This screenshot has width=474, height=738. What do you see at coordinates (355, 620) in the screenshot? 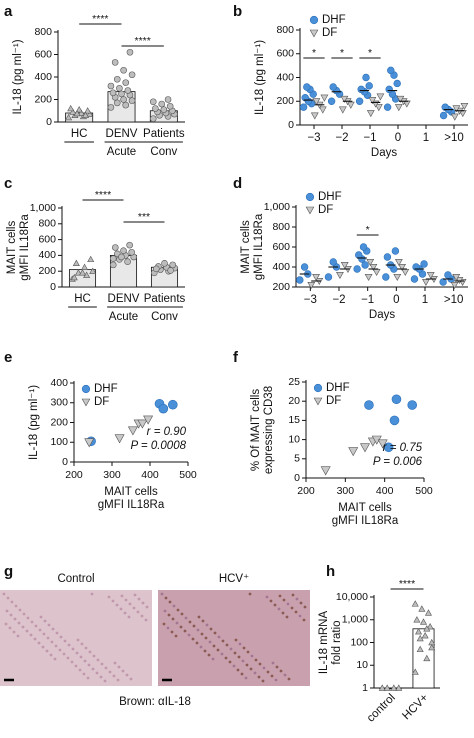
I see `y-tick-label: 1,000` at bounding box center [355, 620].